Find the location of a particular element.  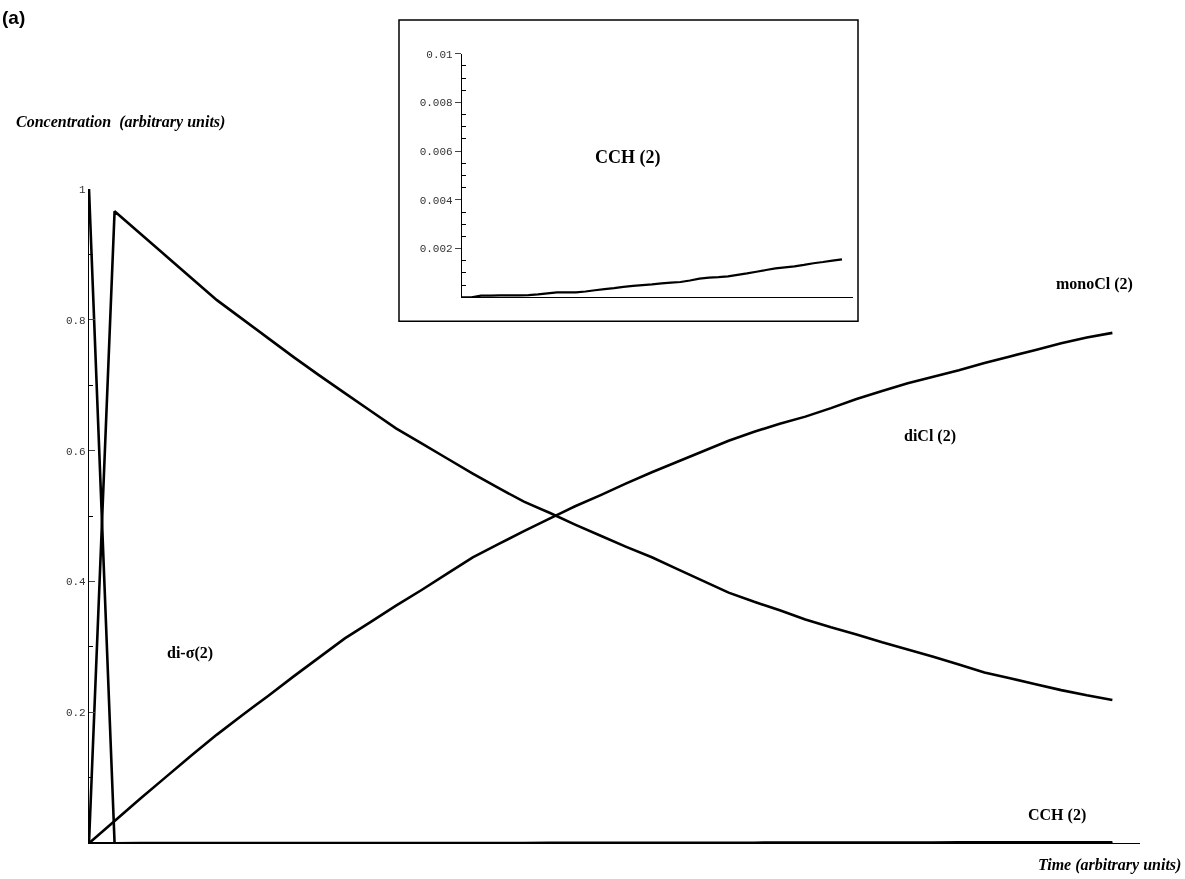

annotation: diCl (2) is located at coordinates (930, 436).